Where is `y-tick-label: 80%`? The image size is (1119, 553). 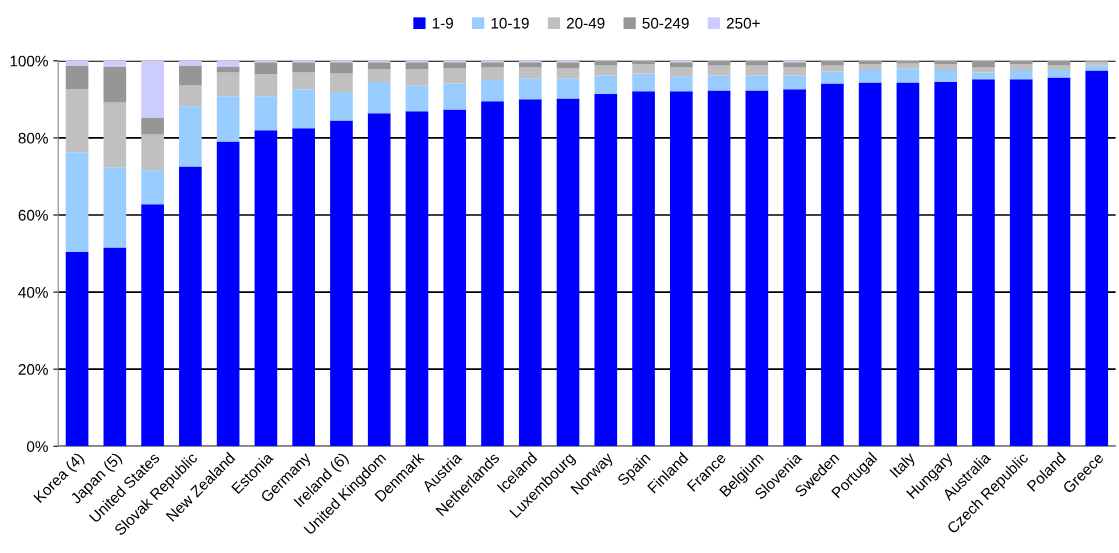
y-tick-label: 80% is located at coordinates (33, 138).